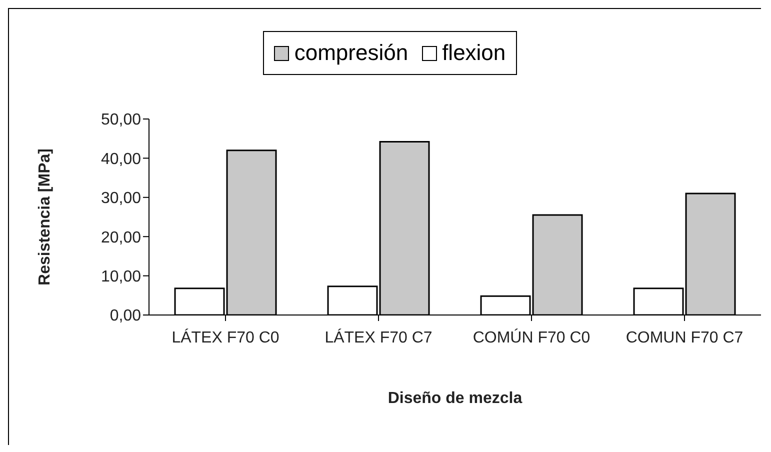  Describe the element at coordinates (126, 316) in the screenshot. I see `y-tick-label: 0,00` at that location.